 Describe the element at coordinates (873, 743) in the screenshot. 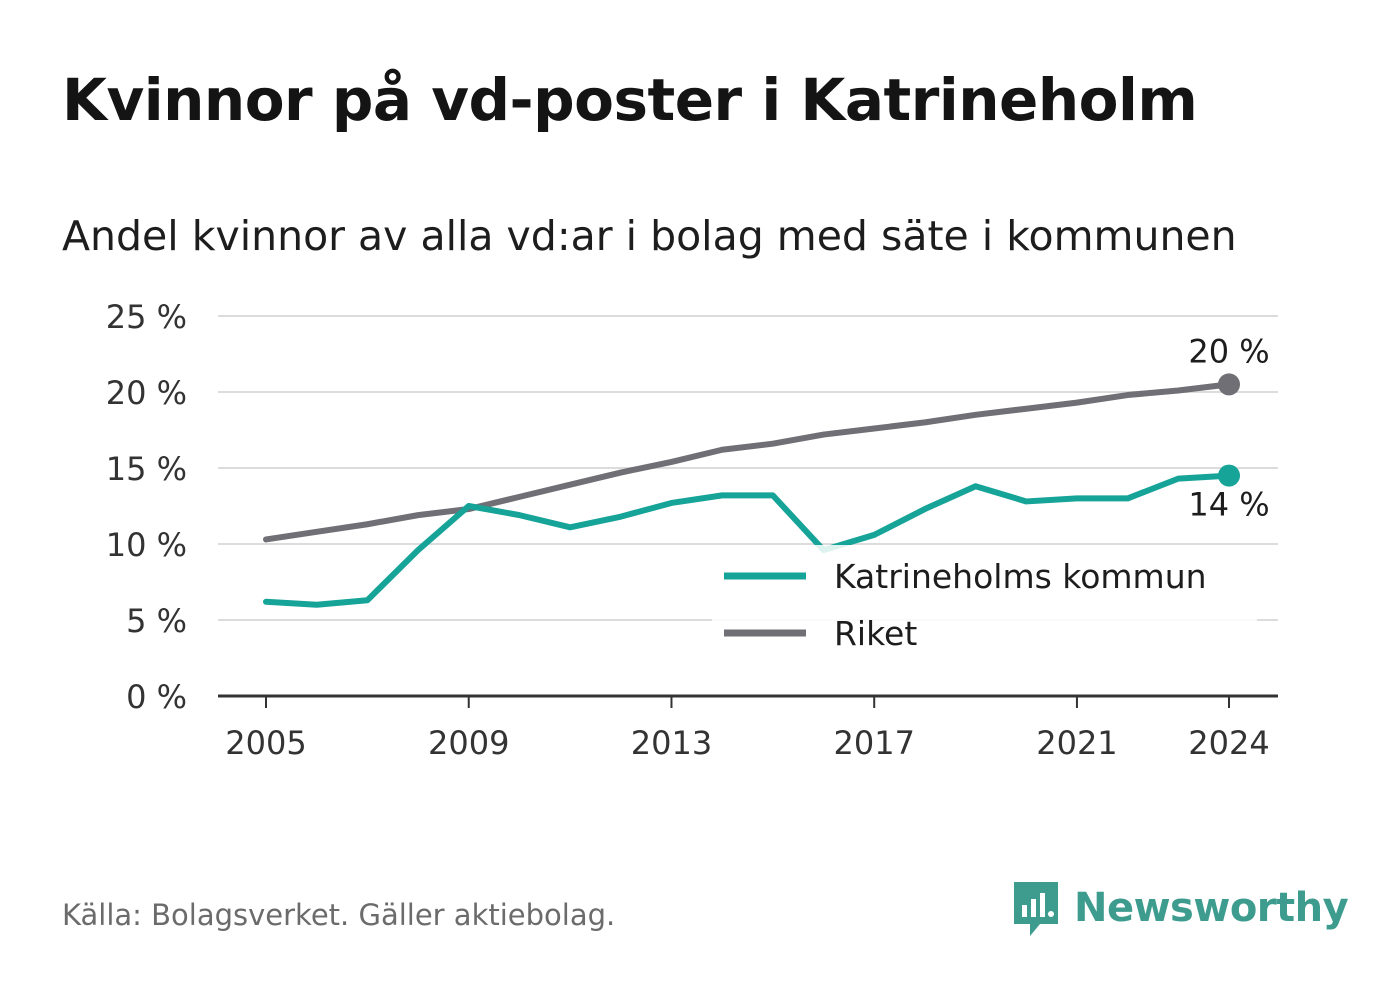

I see `x-tick-label: 2017` at that location.